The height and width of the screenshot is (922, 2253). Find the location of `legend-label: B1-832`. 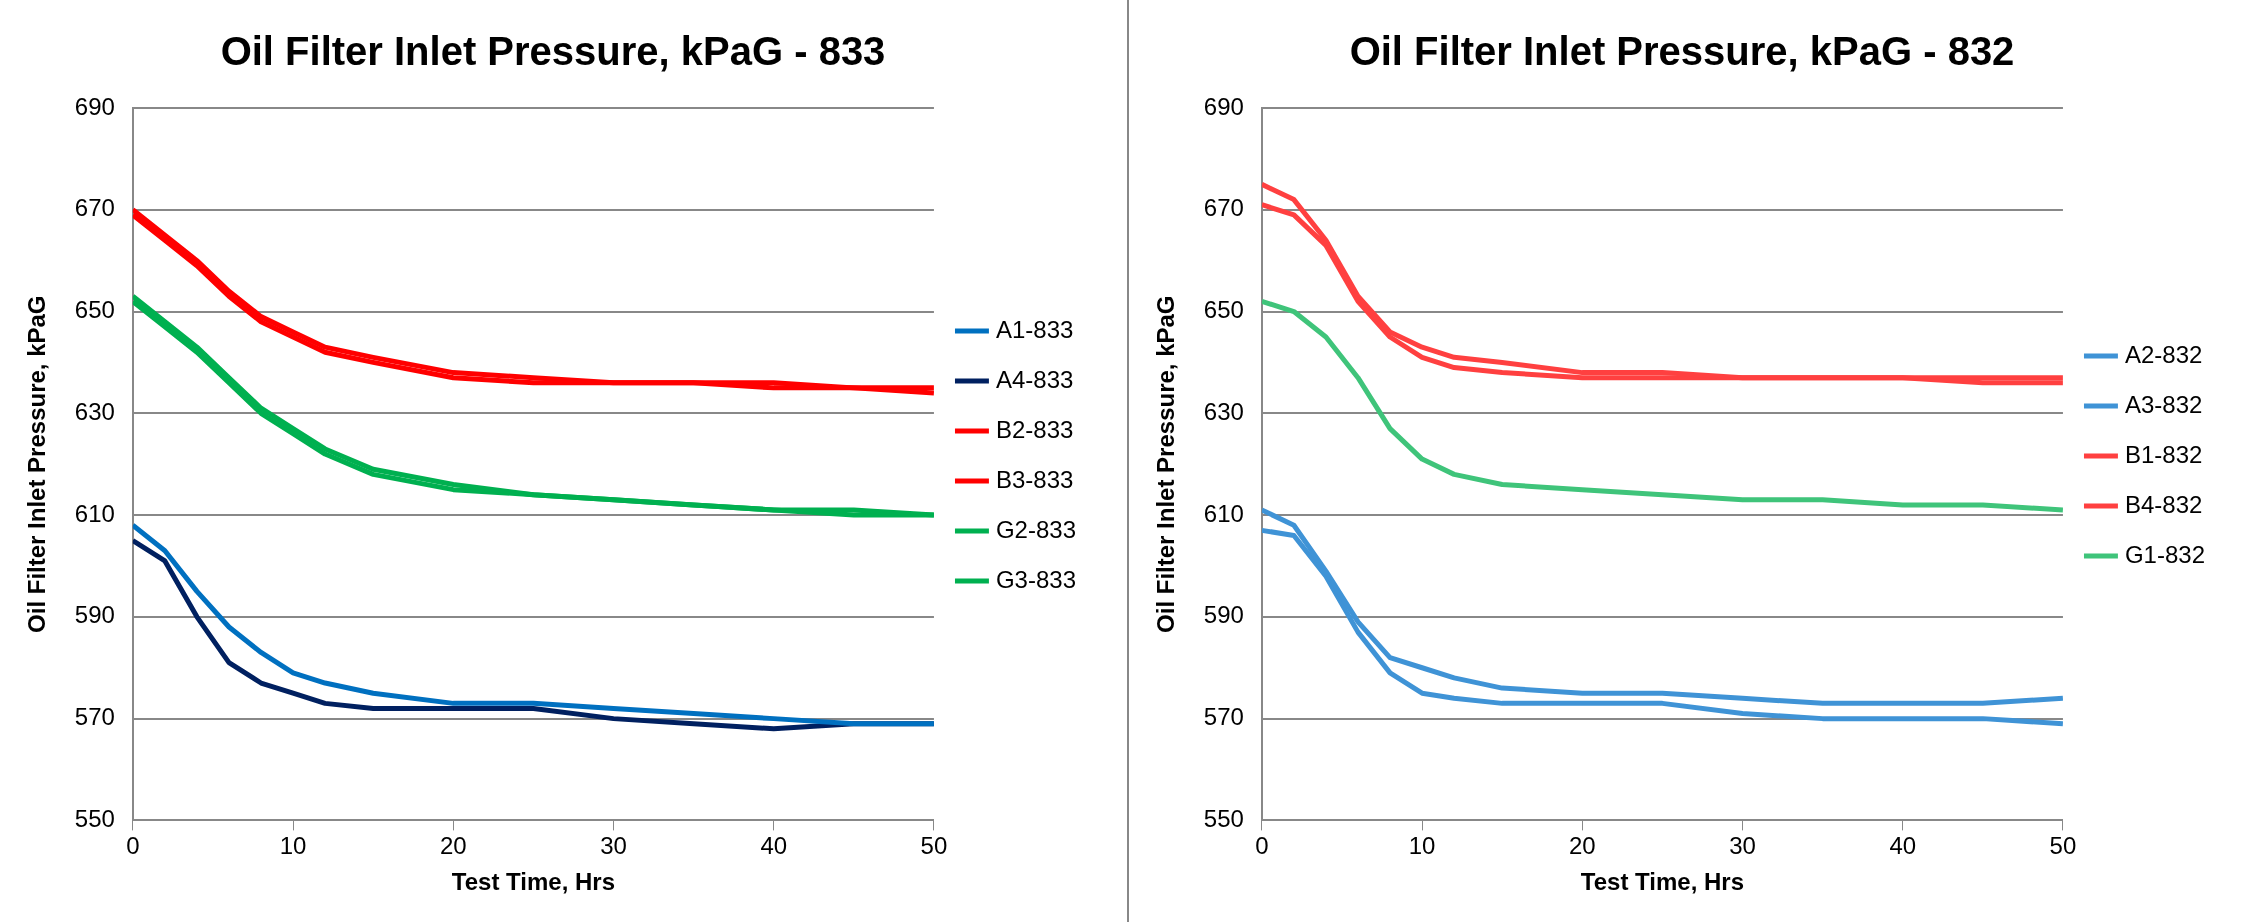

legend-label: B1-832 is located at coordinates (2163, 454).